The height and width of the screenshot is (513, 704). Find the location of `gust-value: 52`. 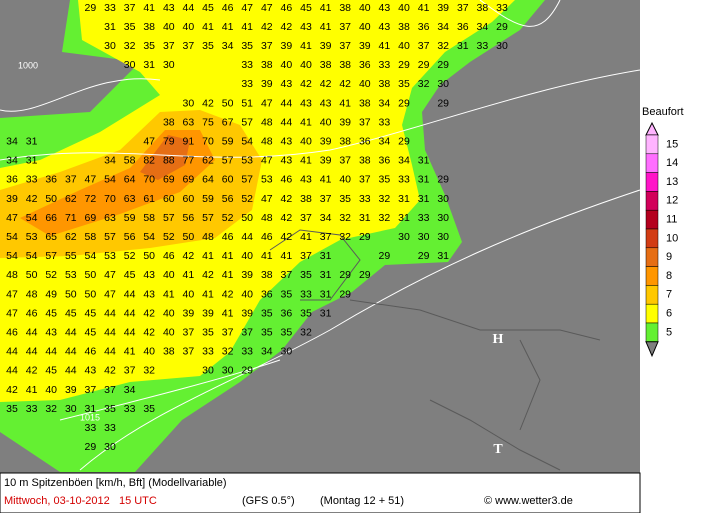

gust-value: 52 is located at coordinates (51, 275).